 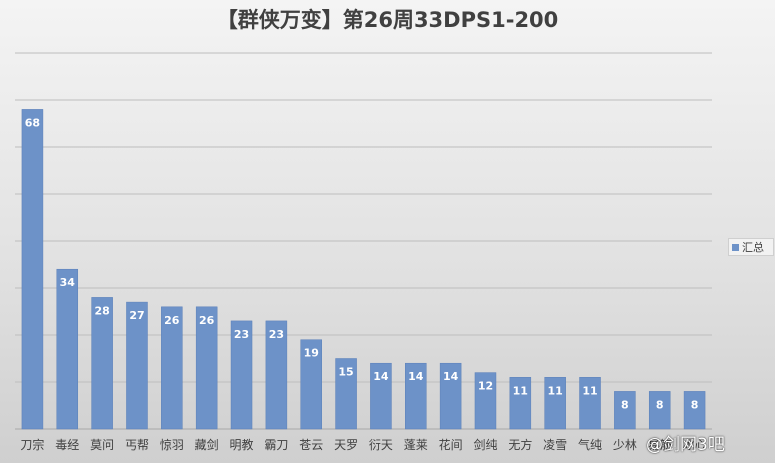 I want to click on category-labels: 刀宗 毒经 莫问 丐帮 惊羽 藏剑 明教 霸刀 苍云 天罗 衍天 蓬莱 花间 剑纯 无方 凌雪 气纯 少林 易筋 冰心, so click(x=363, y=444).